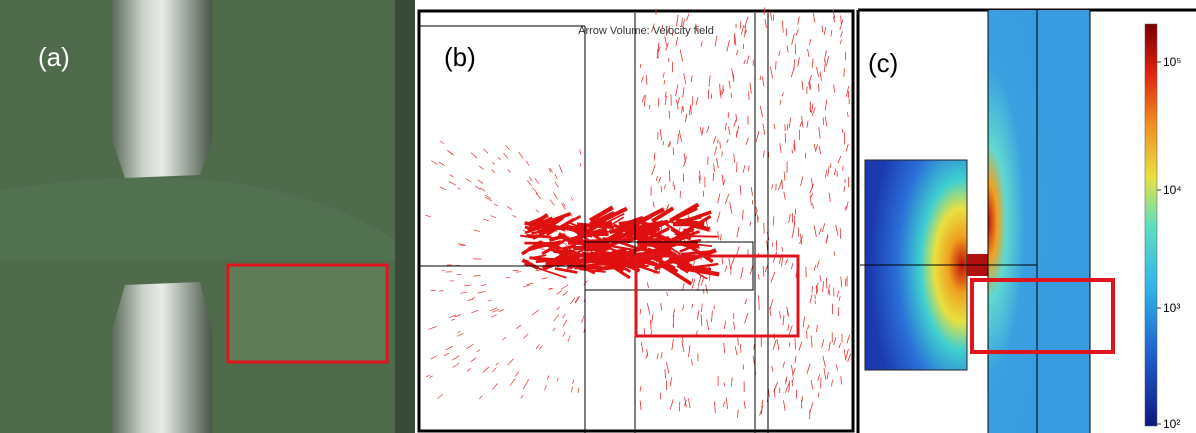 This screenshot has width=1196, height=433. I want to click on colorbar-tick-label: 10⁴, so click(1172, 190).